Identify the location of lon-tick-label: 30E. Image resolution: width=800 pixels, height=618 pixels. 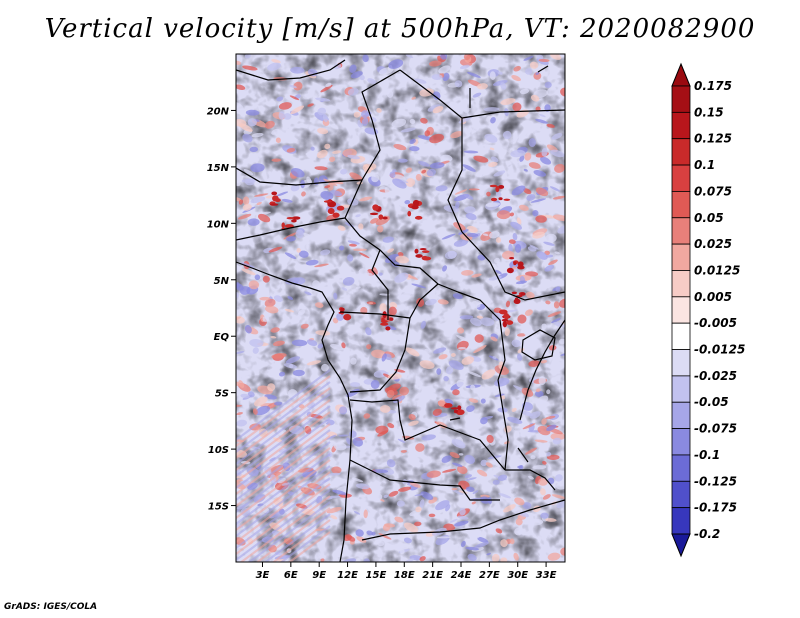
(517, 575).